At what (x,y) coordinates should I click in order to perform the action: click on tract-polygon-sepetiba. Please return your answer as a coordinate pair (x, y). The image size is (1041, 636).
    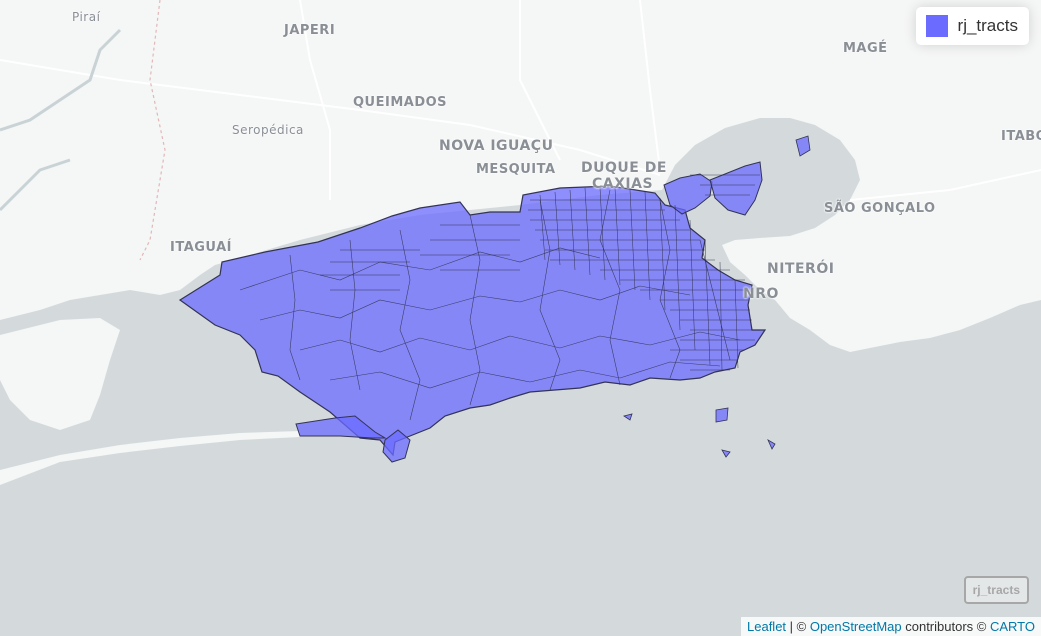
    Looking at the image, I should click on (341, 427).